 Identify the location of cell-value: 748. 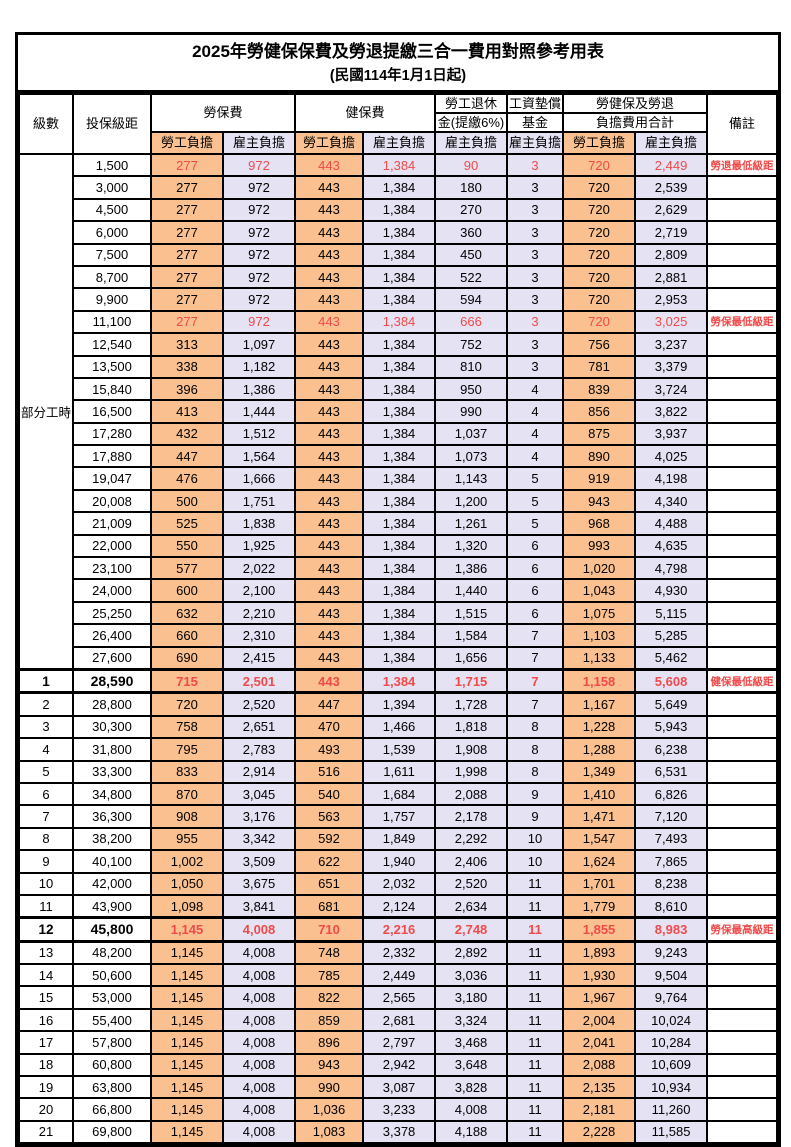
(329, 953).